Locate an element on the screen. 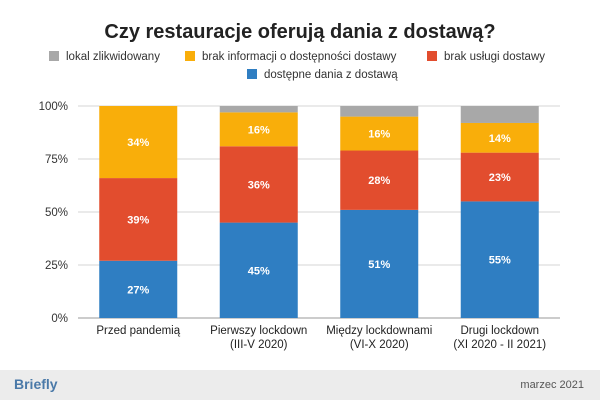 The height and width of the screenshot is (400, 600). data-label: 36% is located at coordinates (259, 185).